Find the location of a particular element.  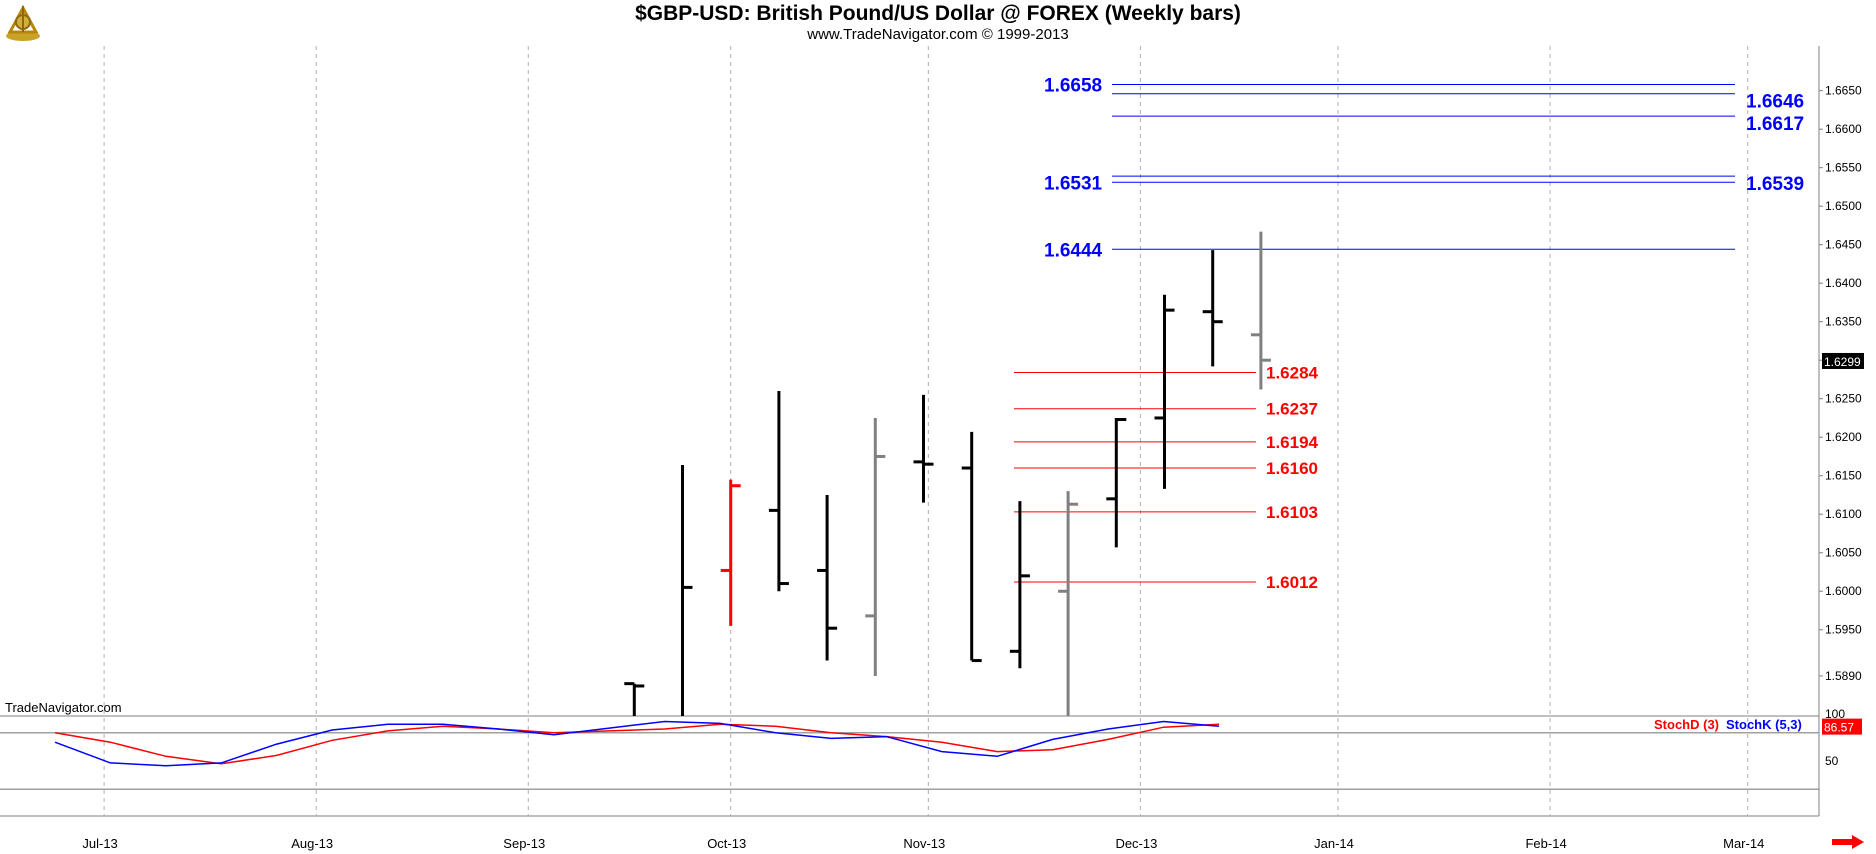

price-tick-label: 1.6500 is located at coordinates (1843, 206).